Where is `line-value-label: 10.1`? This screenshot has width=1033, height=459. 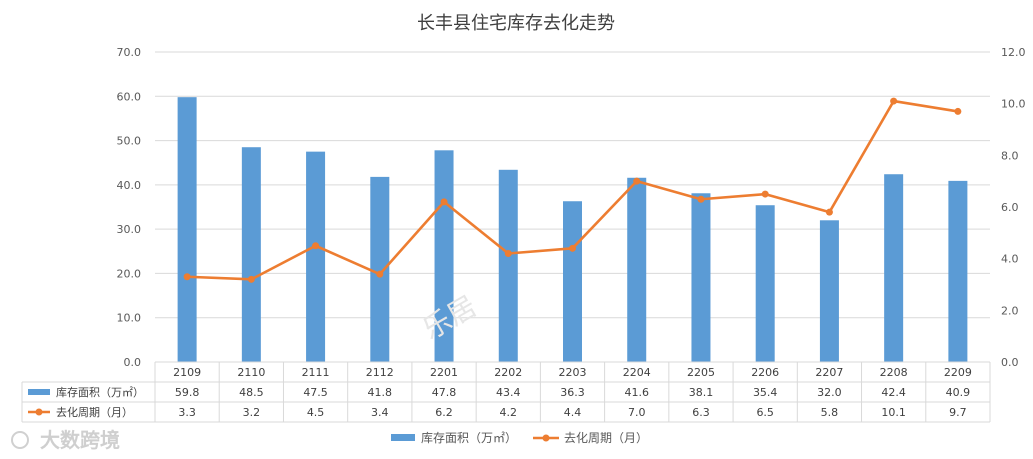
line-value-label: 10.1 is located at coordinates (893, 412).